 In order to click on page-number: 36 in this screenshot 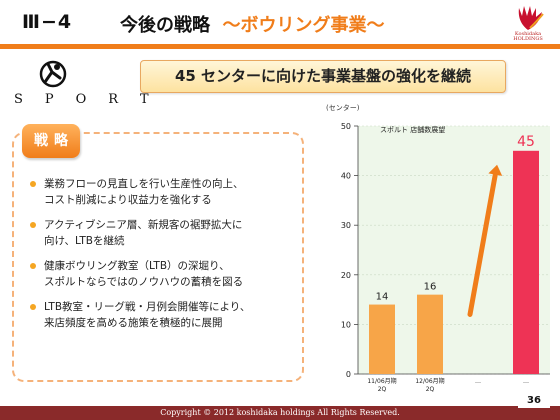, I will do `click(534, 401)`.